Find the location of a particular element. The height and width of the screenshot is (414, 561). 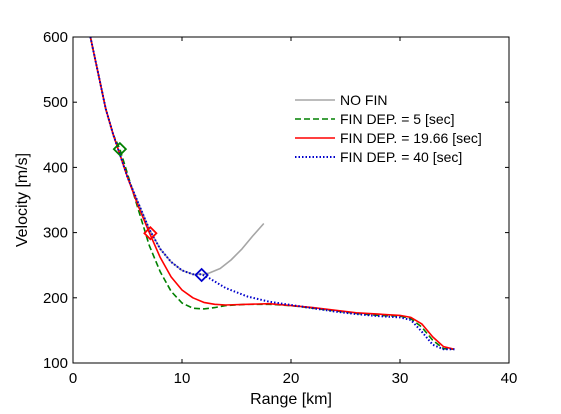

y-axis-label: Velocity [m/s] is located at coordinates (22, 200).